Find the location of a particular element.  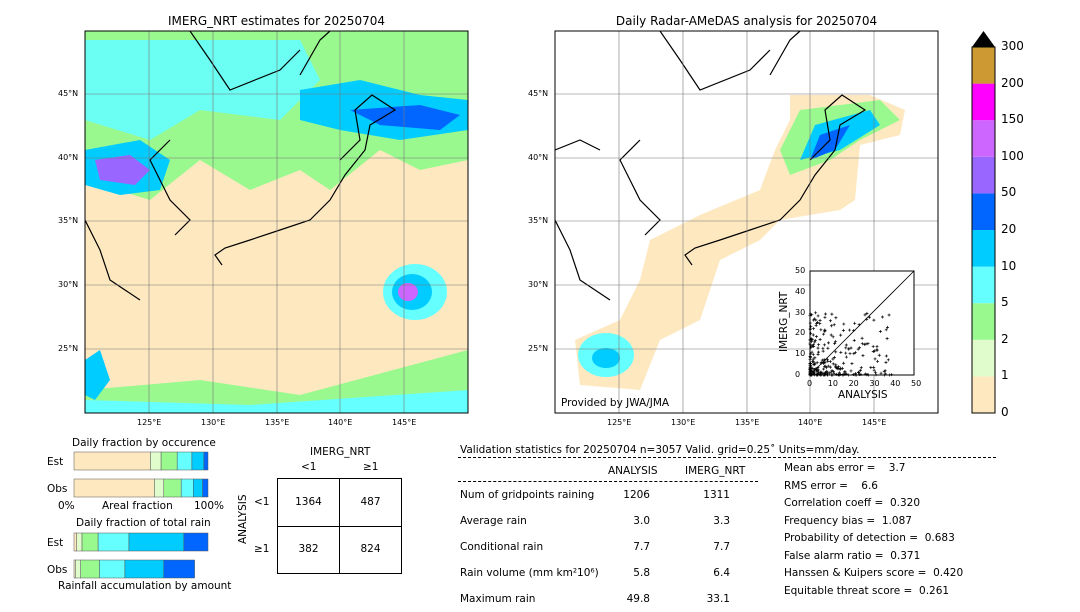

stat-analysis: 49.8 is located at coordinates (638, 599).